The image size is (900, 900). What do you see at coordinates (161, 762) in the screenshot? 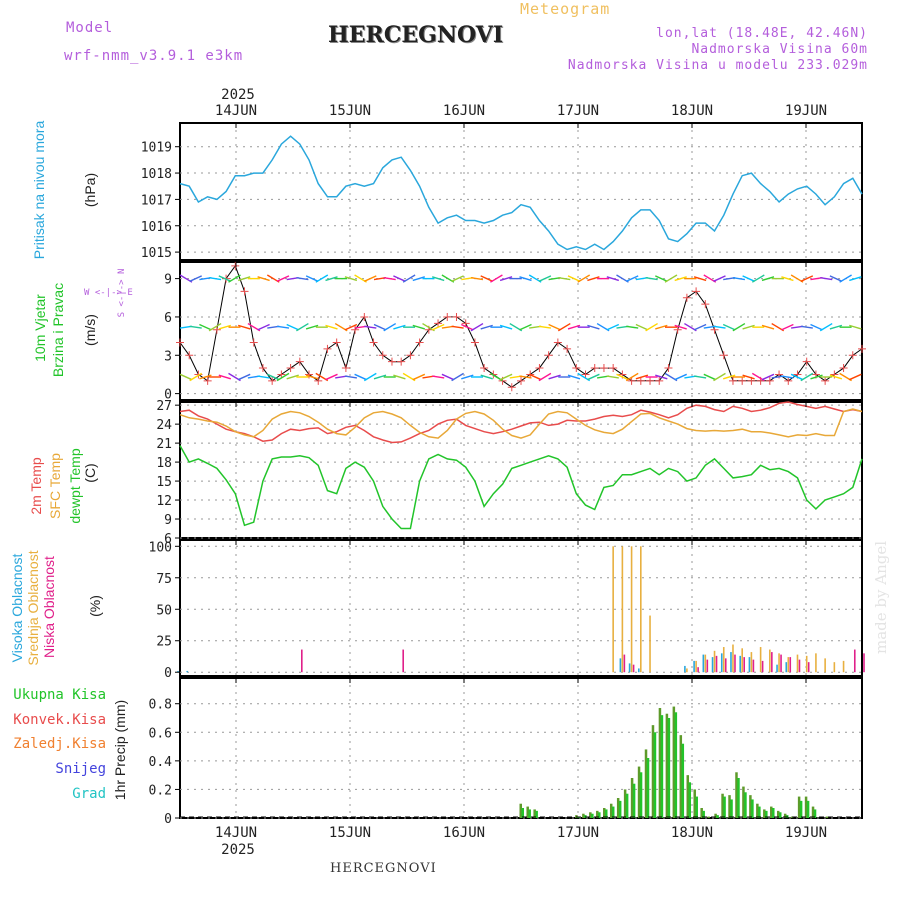
I see `ytick-label: 0.4` at bounding box center [161, 762].